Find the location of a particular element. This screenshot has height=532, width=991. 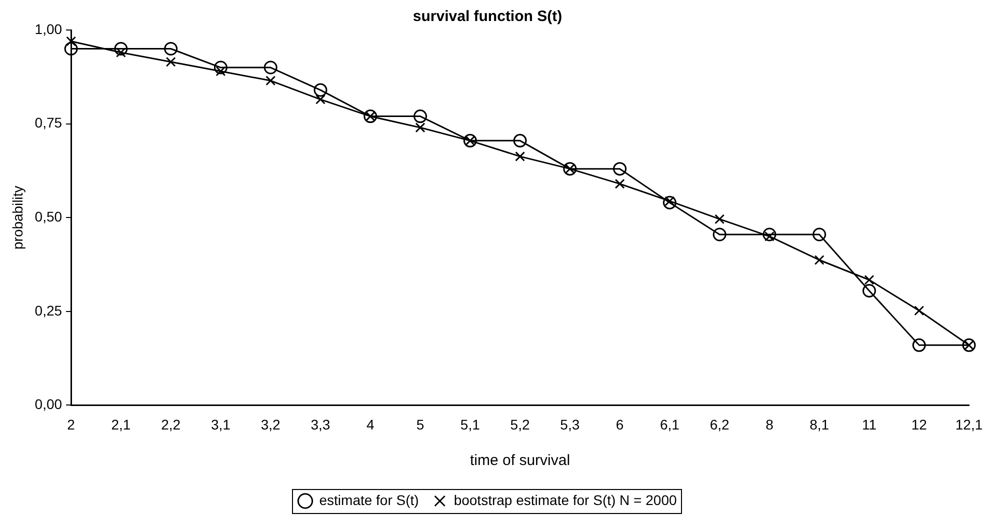

x-tick-label: 6,2 is located at coordinates (720, 424).